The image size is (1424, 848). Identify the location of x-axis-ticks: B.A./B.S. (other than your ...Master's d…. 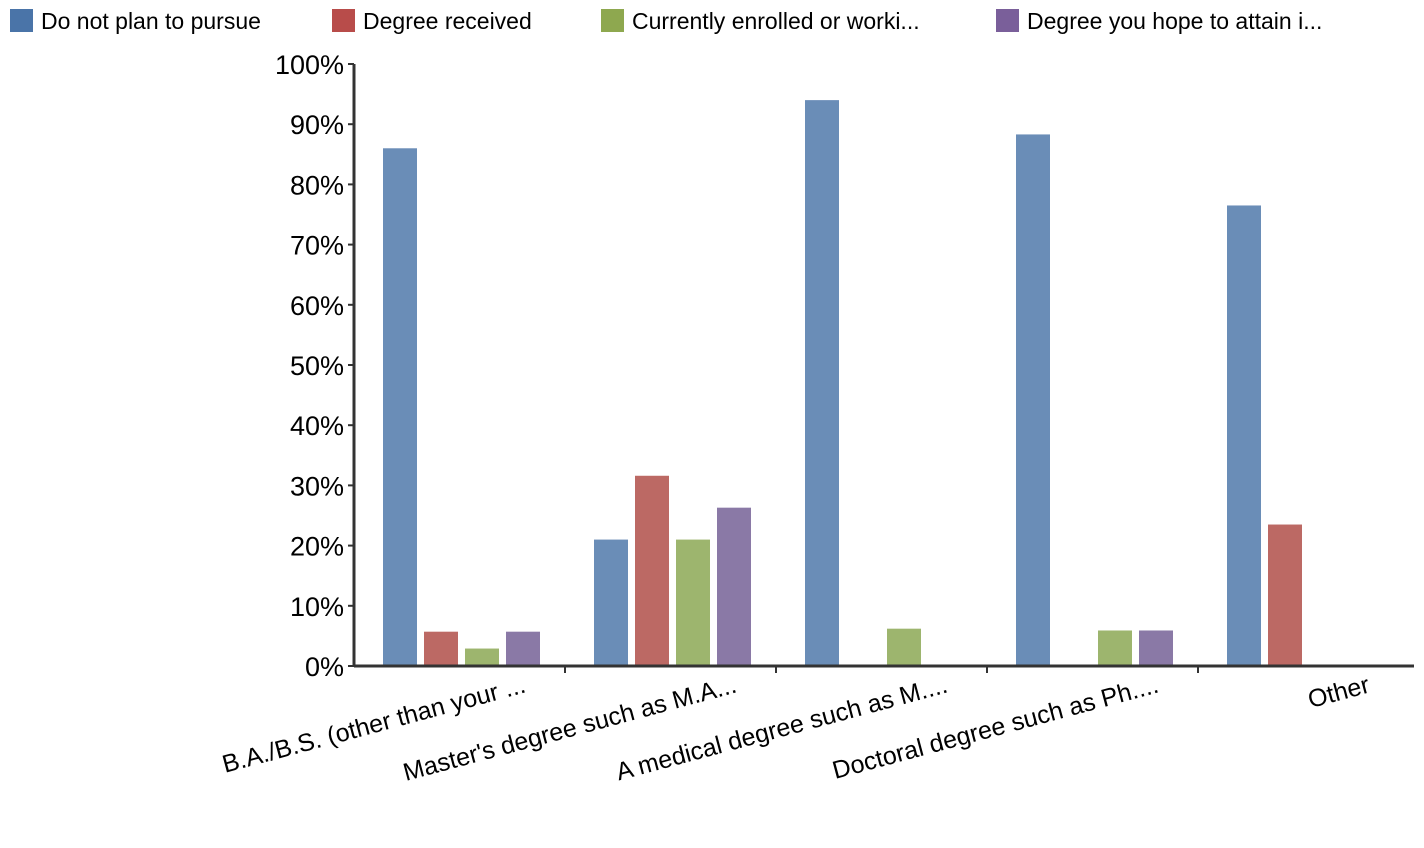
(796, 726).